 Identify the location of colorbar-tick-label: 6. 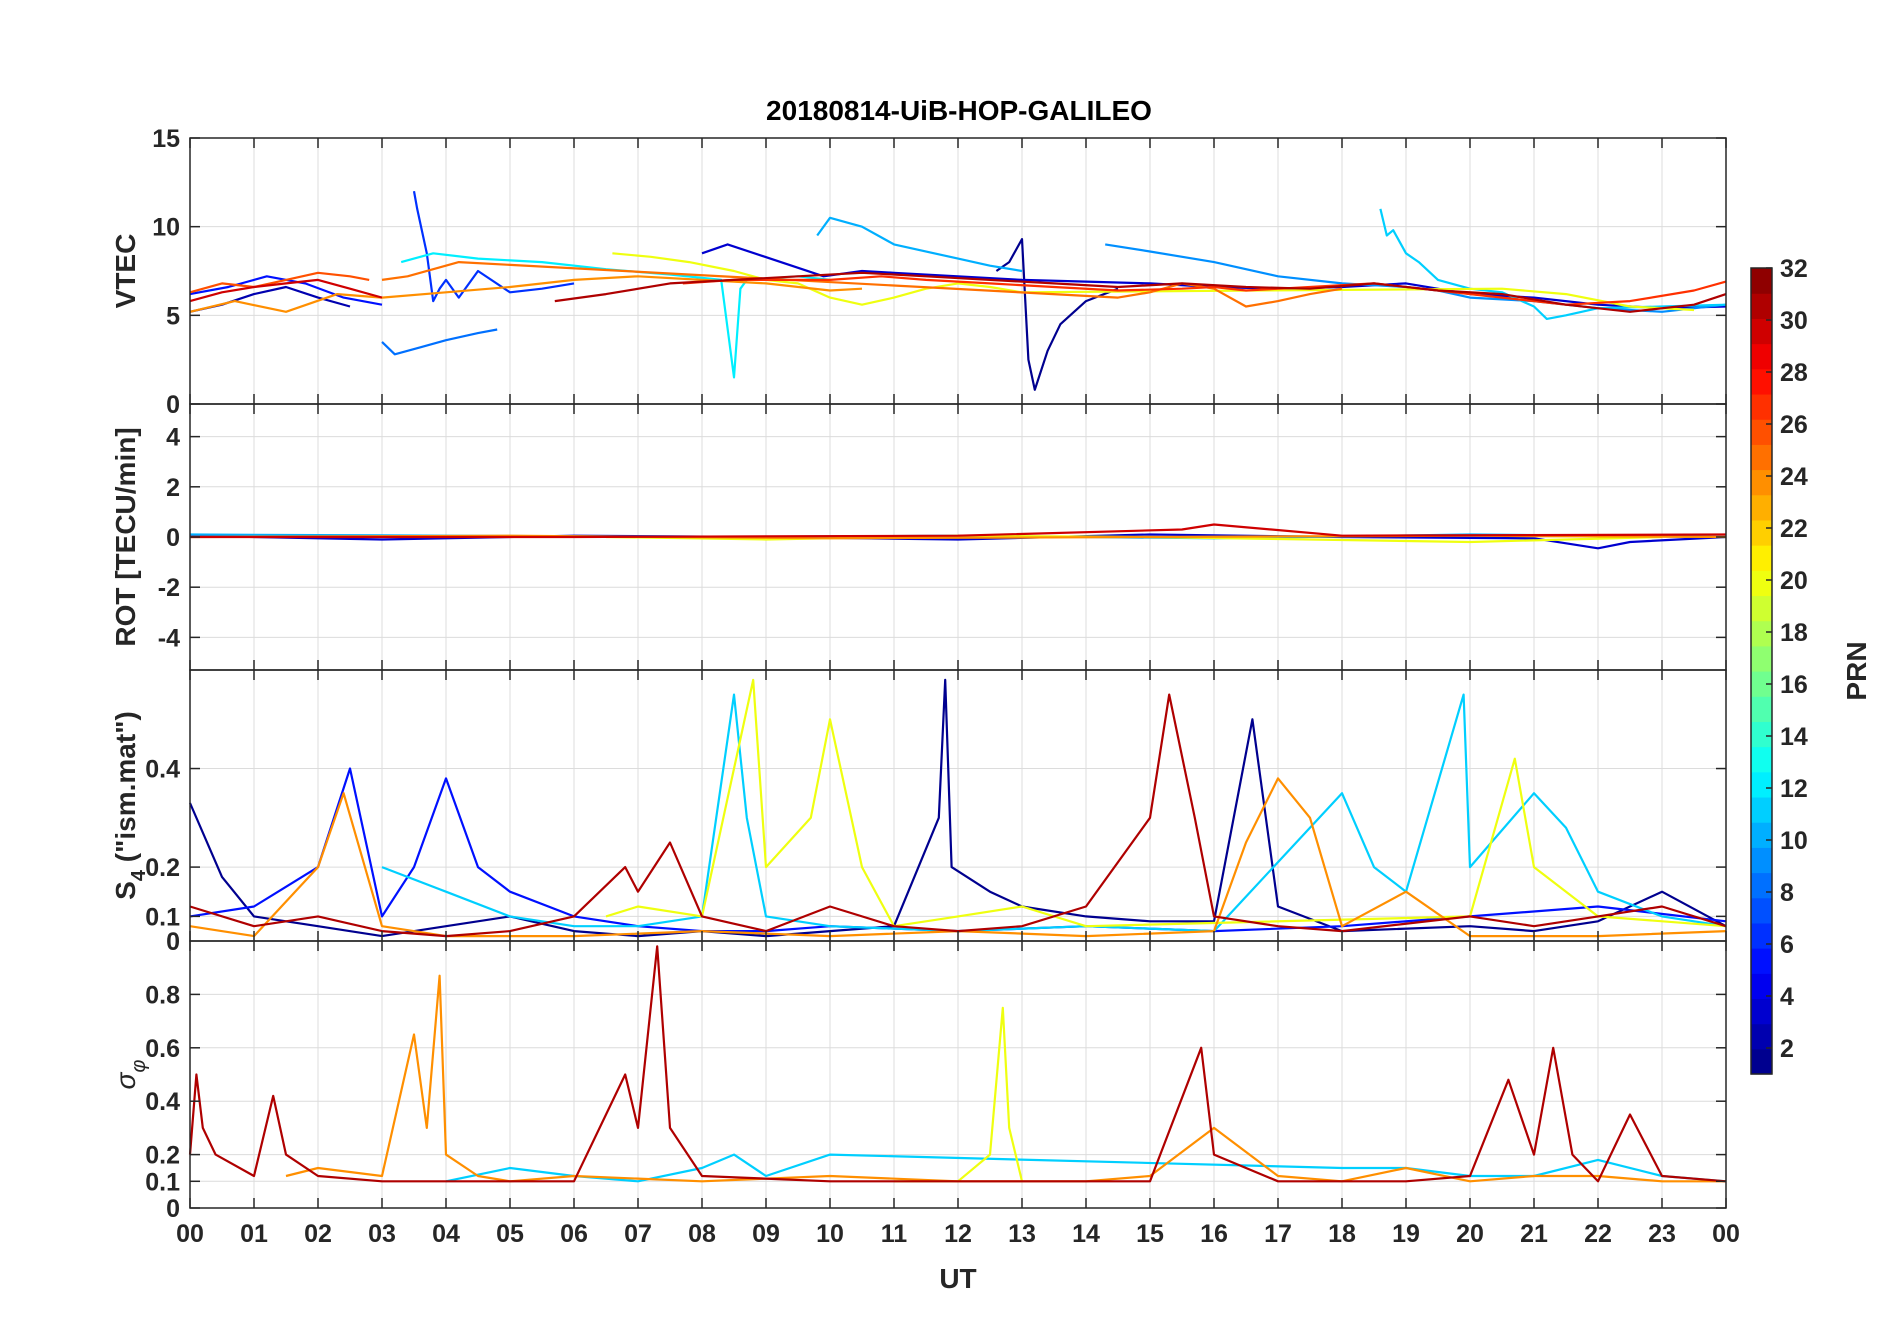
(1787, 945).